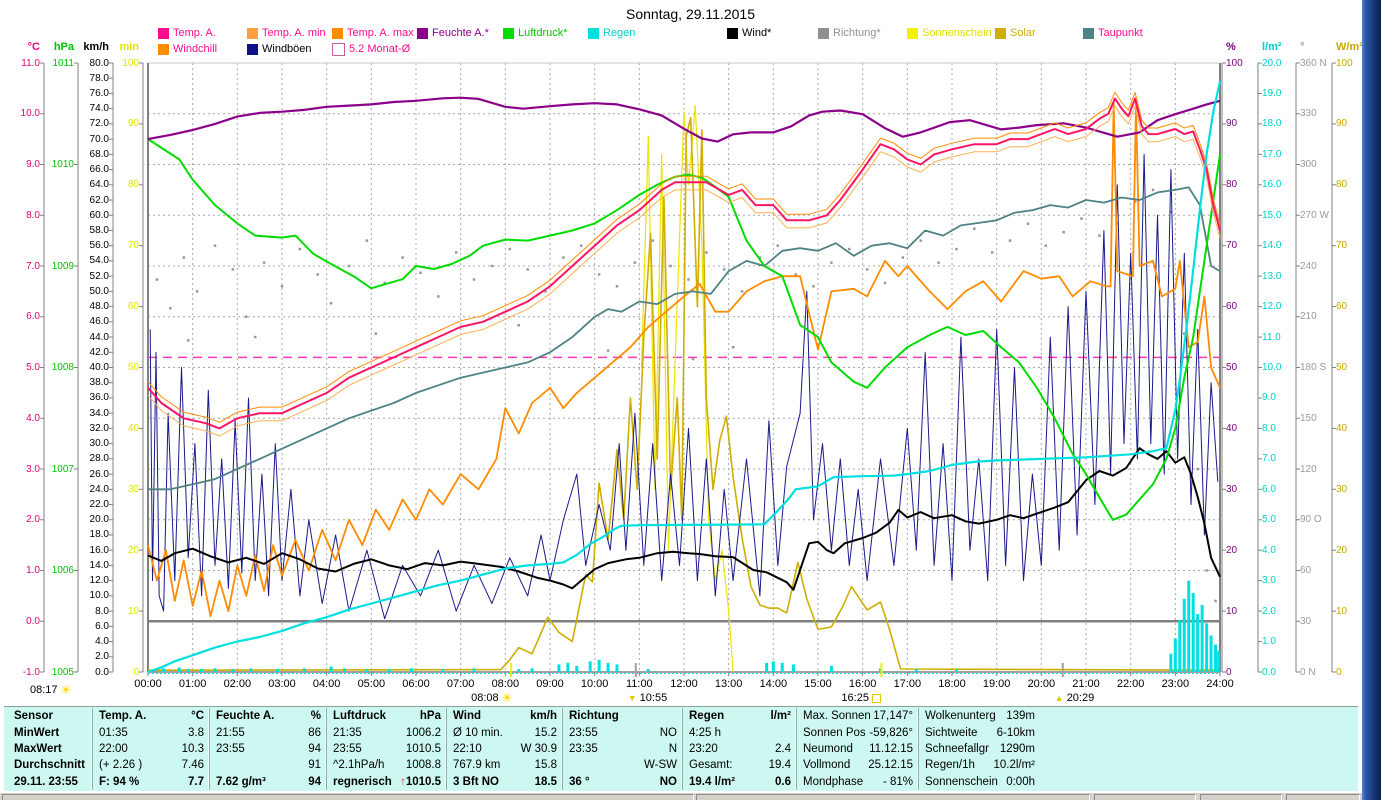 The height and width of the screenshot is (800, 1381). I want to click on axis-header-deg: °, so click(1302, 47).